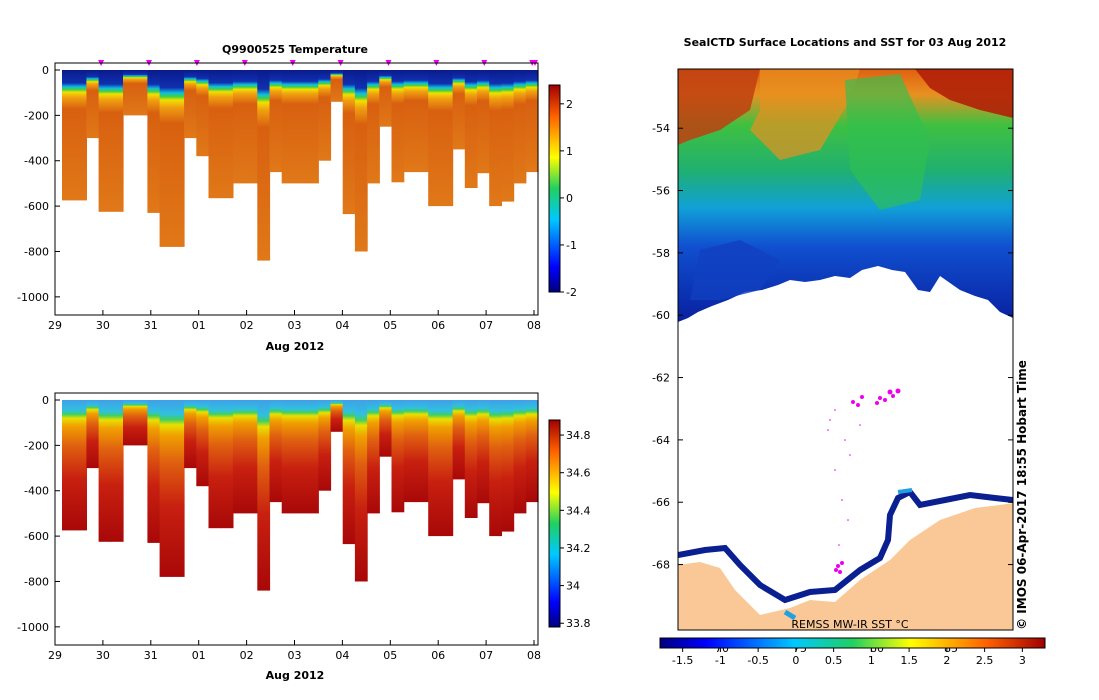 The width and height of the screenshot is (1099, 700). I want to click on sst-colorbar, so click(852, 643).